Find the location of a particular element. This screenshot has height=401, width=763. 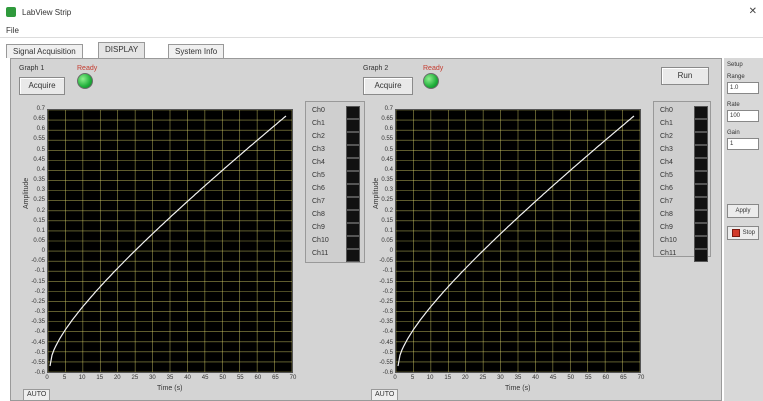

x-tick-label: 20 is located at coordinates (465, 378).